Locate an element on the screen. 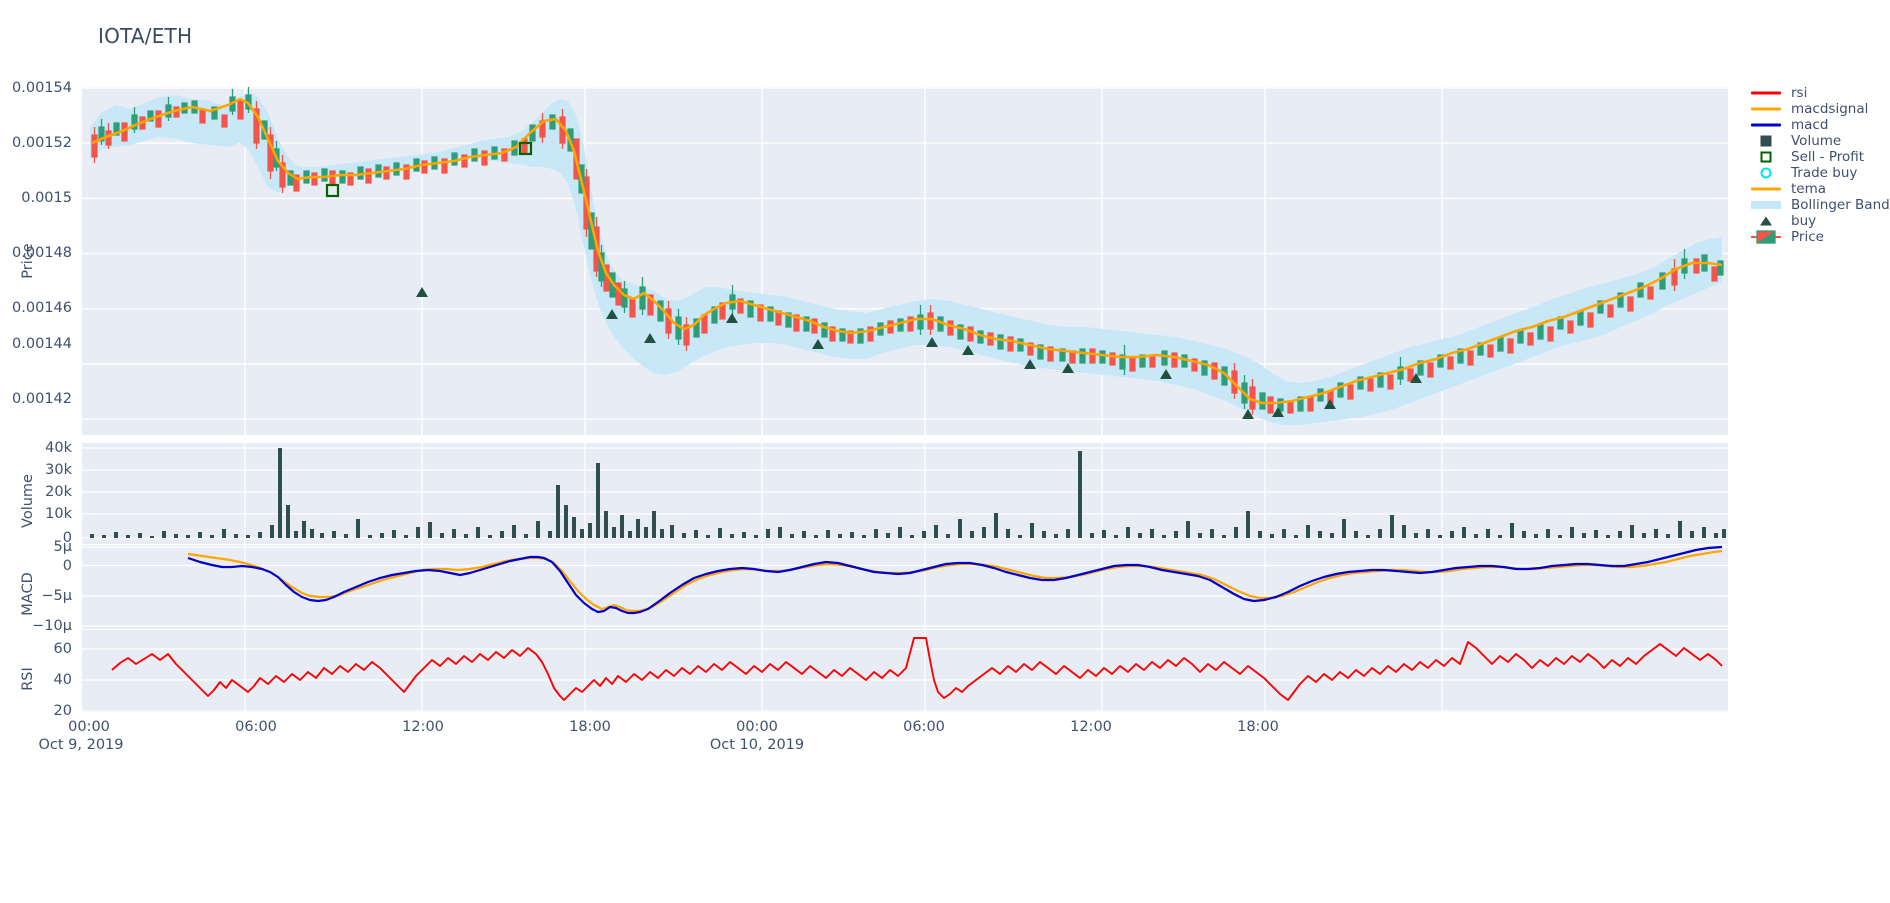  legend-item-rsi: rsi is located at coordinates (1818, 93).